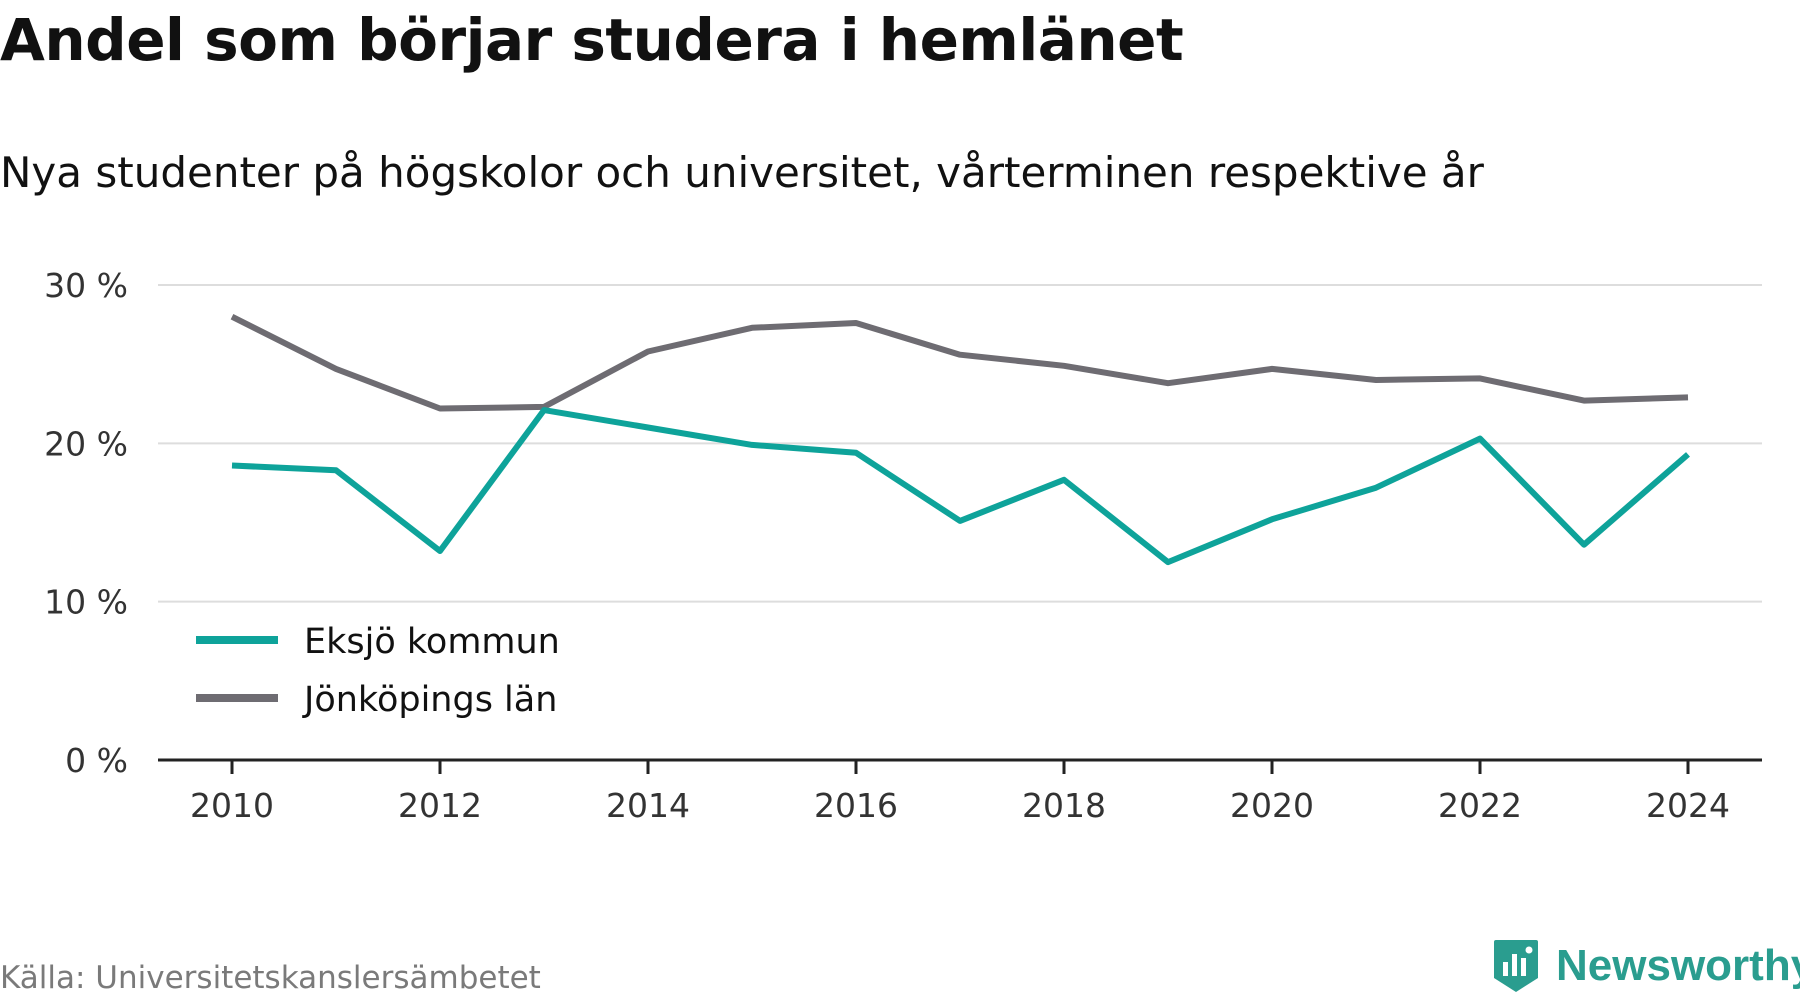 The width and height of the screenshot is (1800, 1000). I want to click on series-line-jonkoping, so click(959, 363).